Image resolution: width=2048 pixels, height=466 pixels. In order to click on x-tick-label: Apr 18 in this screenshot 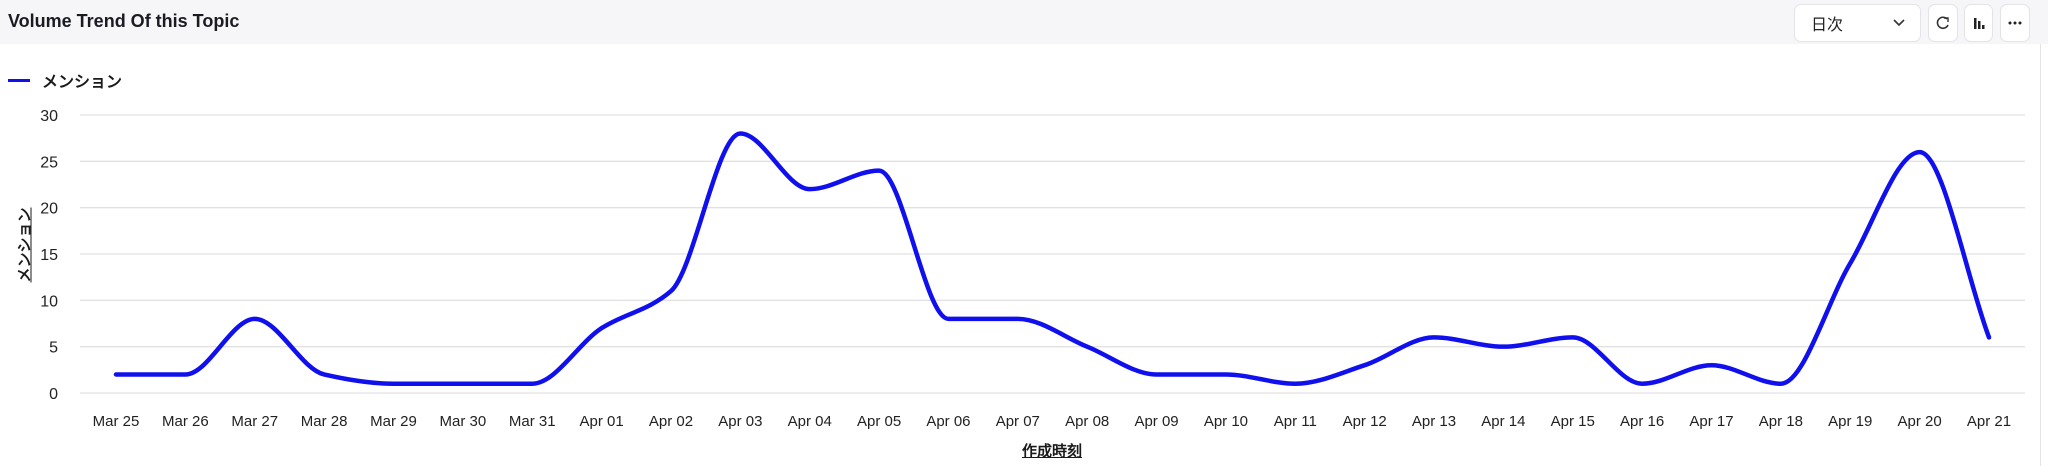, I will do `click(1781, 421)`.